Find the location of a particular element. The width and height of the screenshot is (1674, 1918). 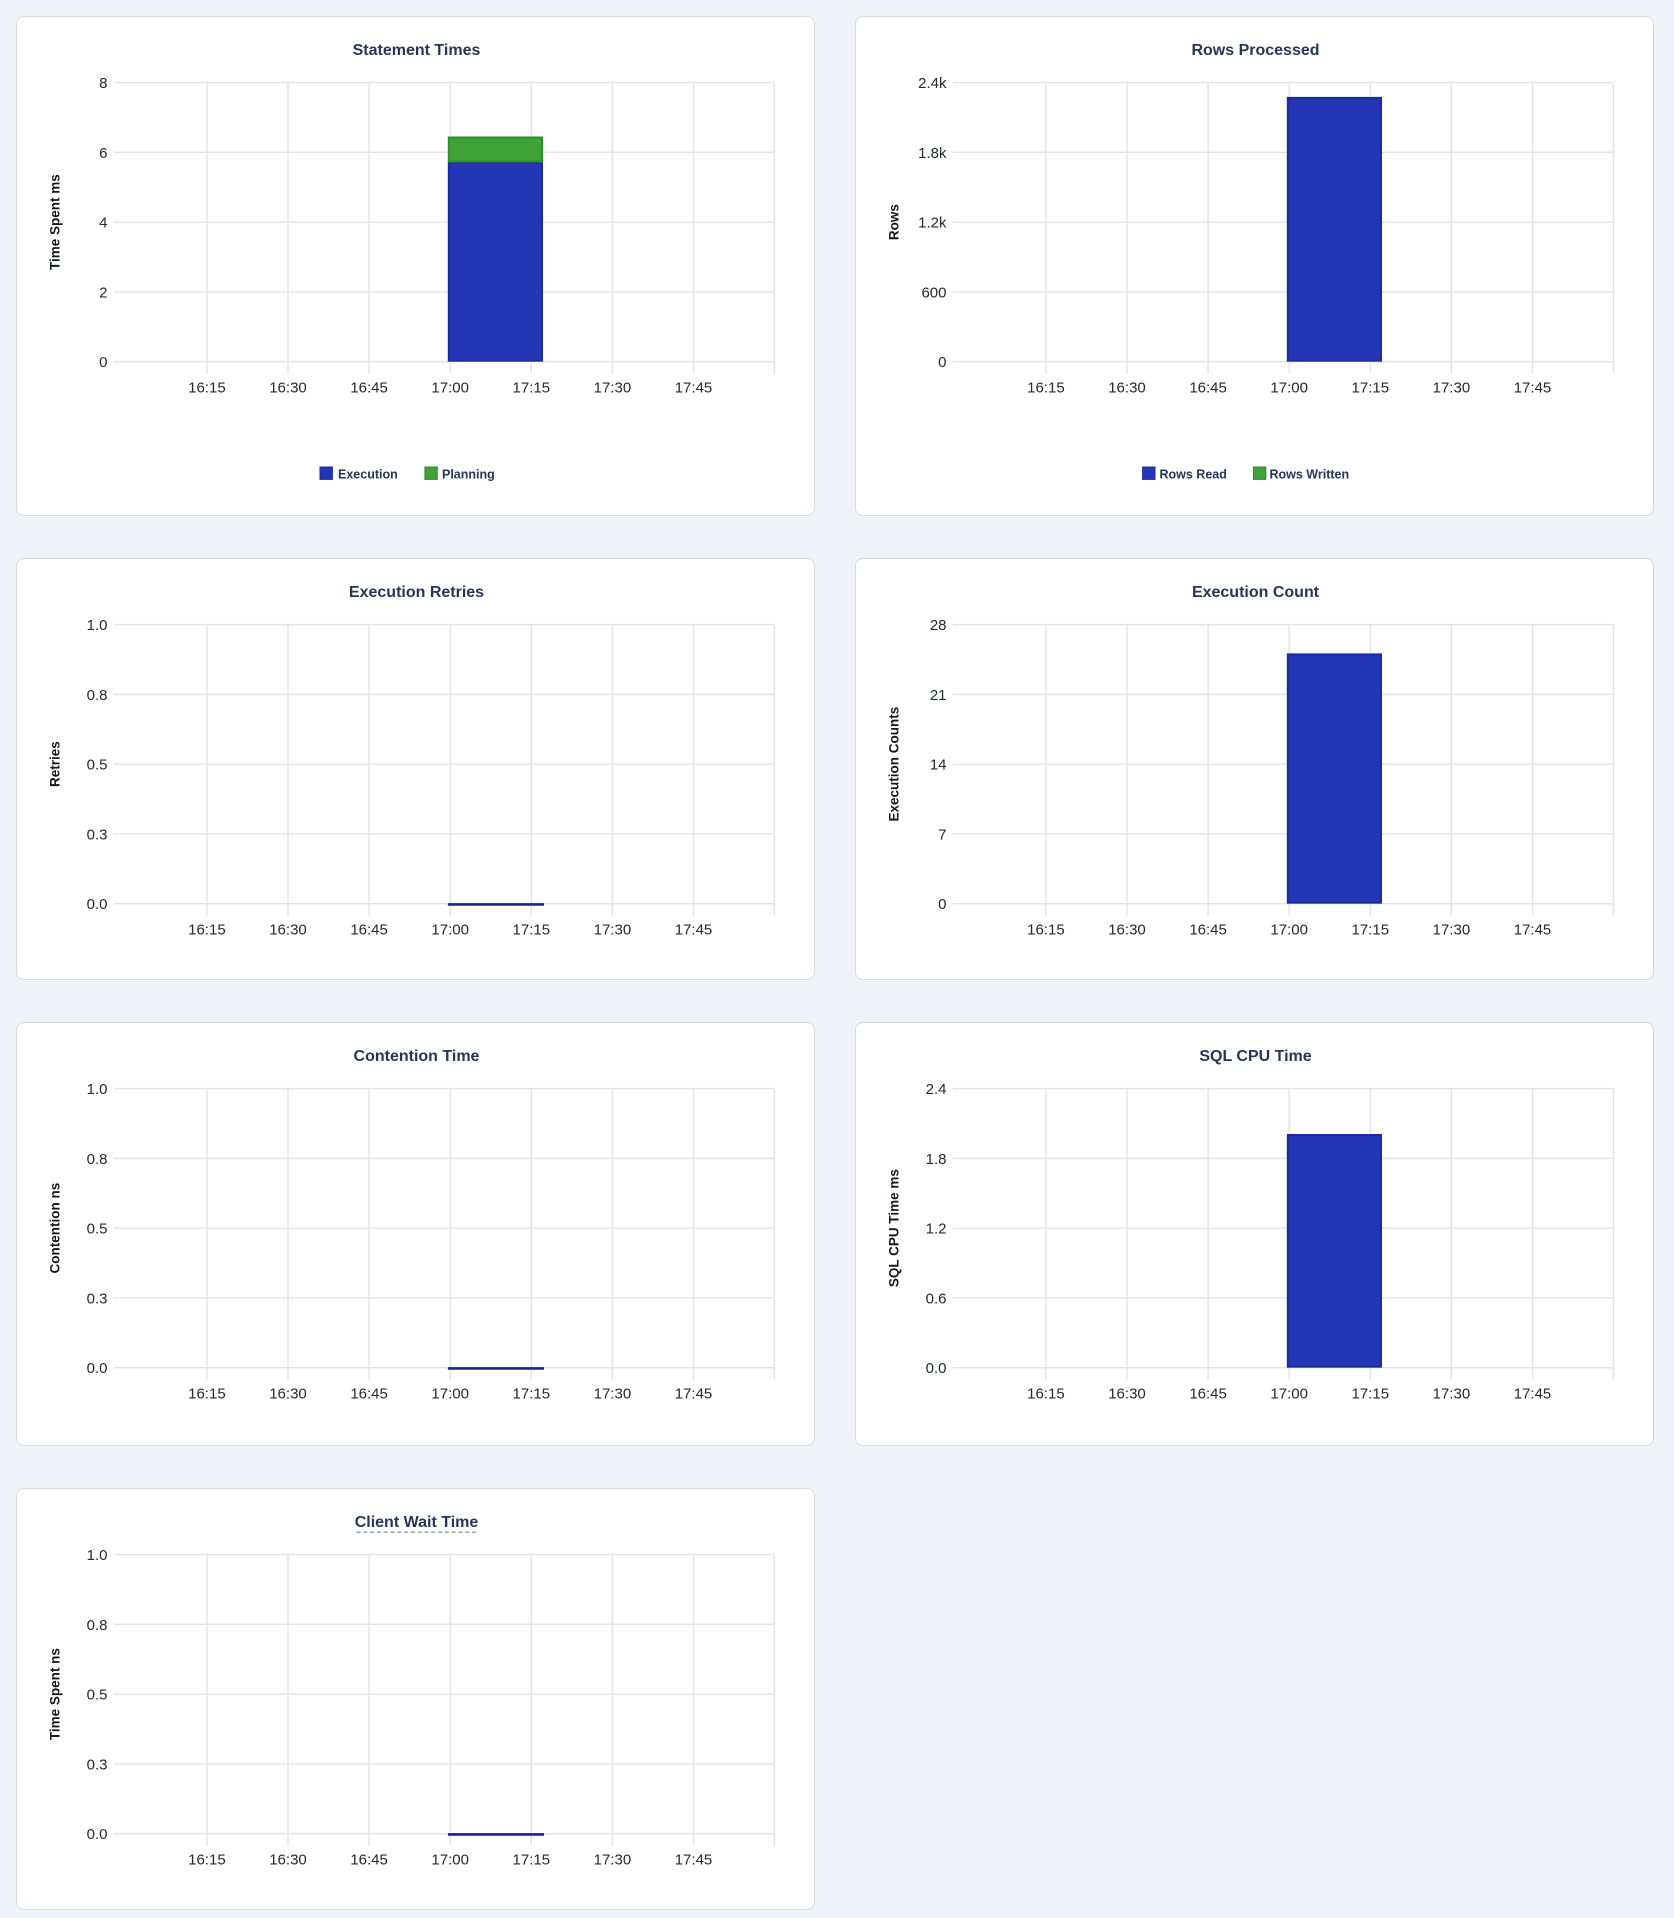

svg-text: 0.6 is located at coordinates (936, 1298).